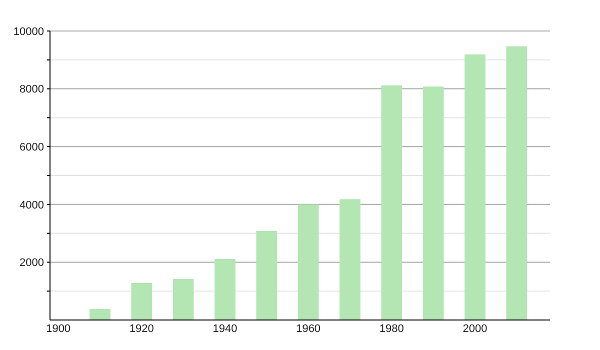 The image size is (600, 350). Describe the element at coordinates (58, 329) in the screenshot. I see `x-tick-label: 1900` at that location.